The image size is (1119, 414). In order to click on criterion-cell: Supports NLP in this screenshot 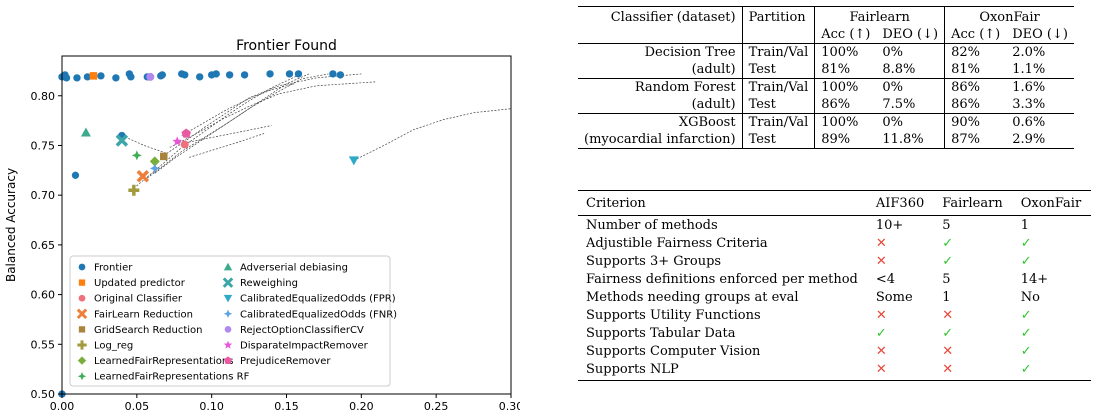, I will do `click(723, 370)`.